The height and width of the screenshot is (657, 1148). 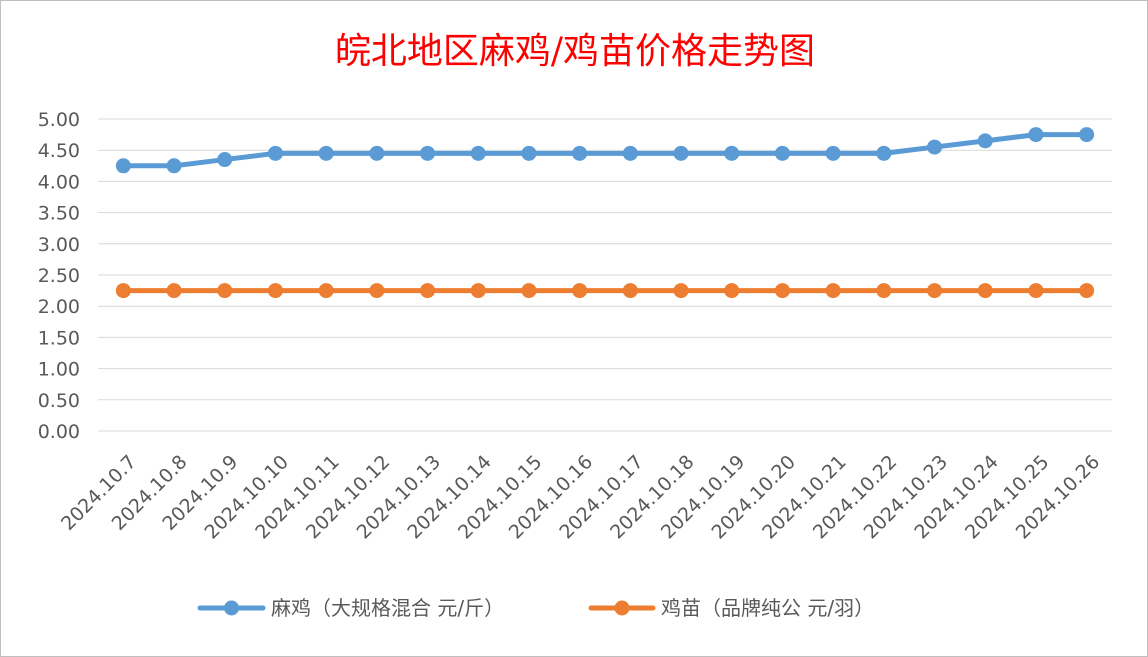 I want to click on y-tick-label: 2.50, so click(x=59, y=276).